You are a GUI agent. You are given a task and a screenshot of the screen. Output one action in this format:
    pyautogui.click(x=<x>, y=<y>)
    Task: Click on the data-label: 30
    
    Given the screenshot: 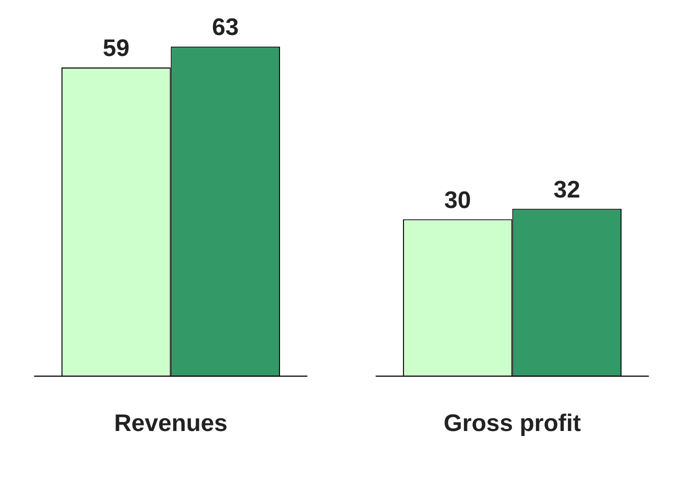 What is the action you would take?
    pyautogui.click(x=457, y=200)
    